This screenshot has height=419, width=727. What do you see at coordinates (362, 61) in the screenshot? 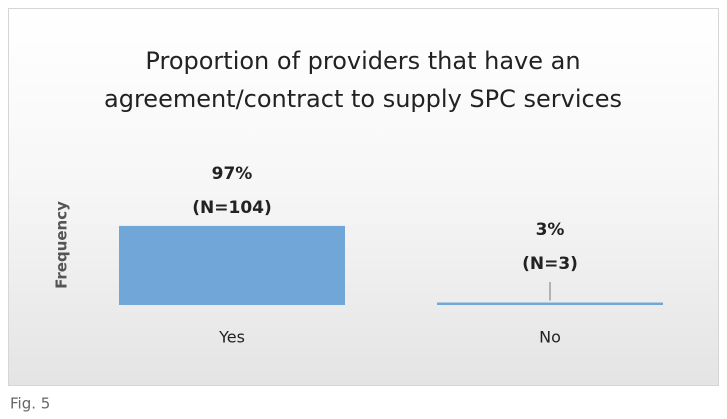
I see `chart-title: Proportion of providers that have an` at bounding box center [362, 61].